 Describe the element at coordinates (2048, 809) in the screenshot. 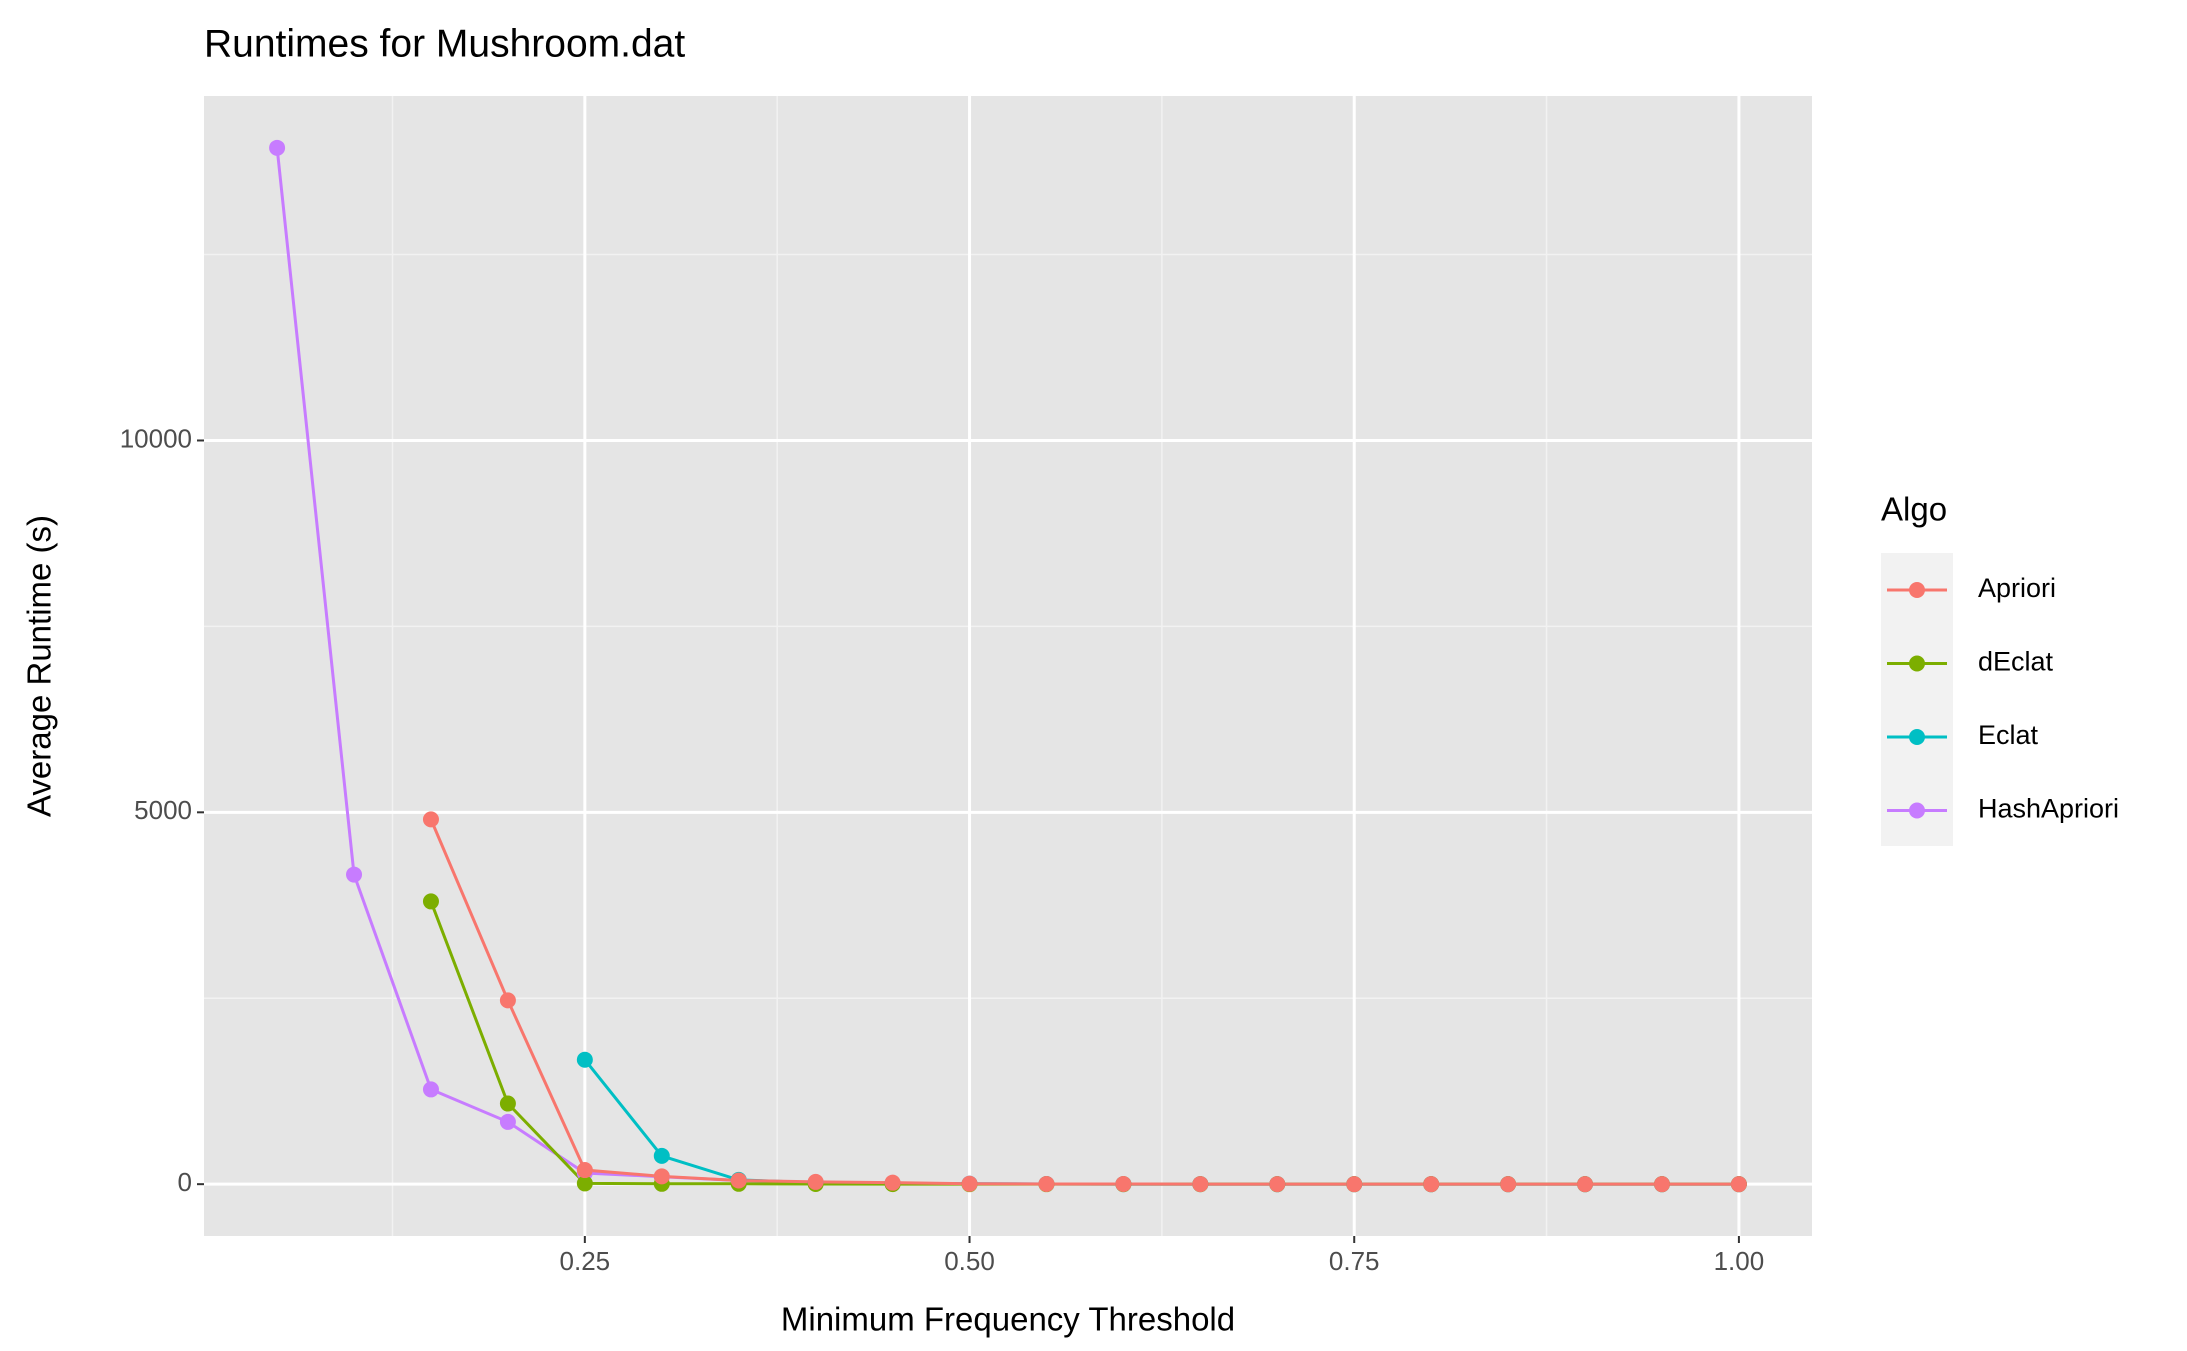

I see `legend-label: HashApriori` at that location.